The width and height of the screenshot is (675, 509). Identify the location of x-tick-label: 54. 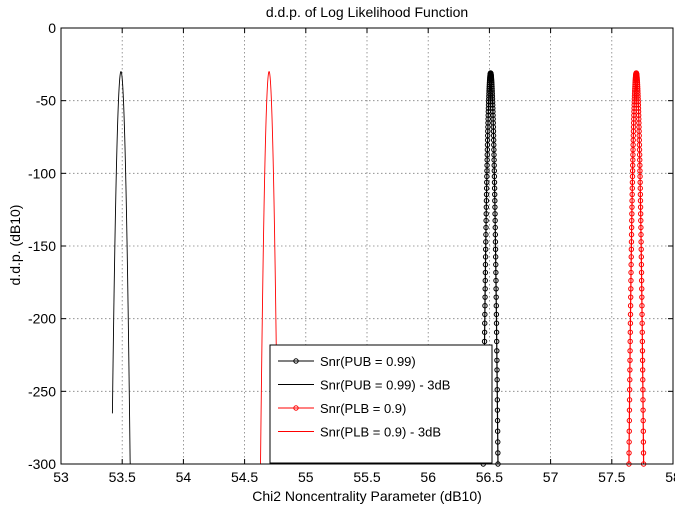
(184, 477).